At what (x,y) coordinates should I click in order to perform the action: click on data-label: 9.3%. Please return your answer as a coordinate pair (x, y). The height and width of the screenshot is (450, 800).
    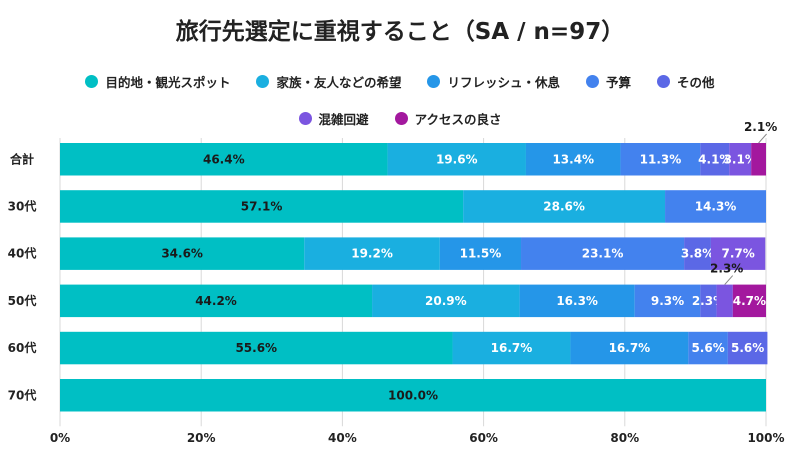
    Looking at the image, I should click on (667, 301).